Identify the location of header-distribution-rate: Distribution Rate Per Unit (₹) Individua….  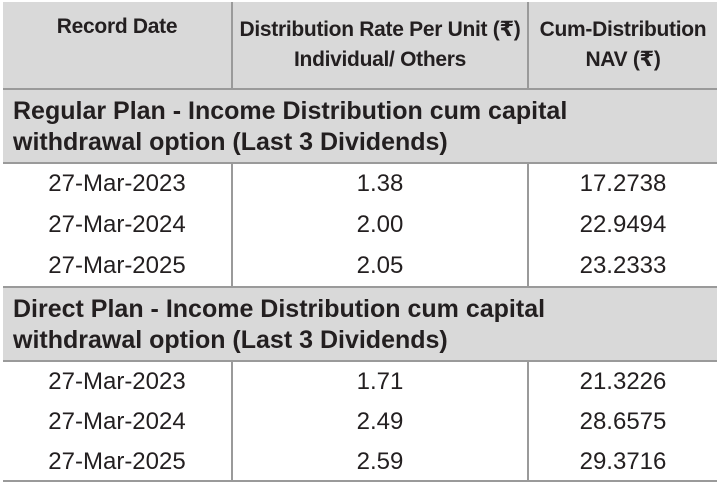
(380, 45).